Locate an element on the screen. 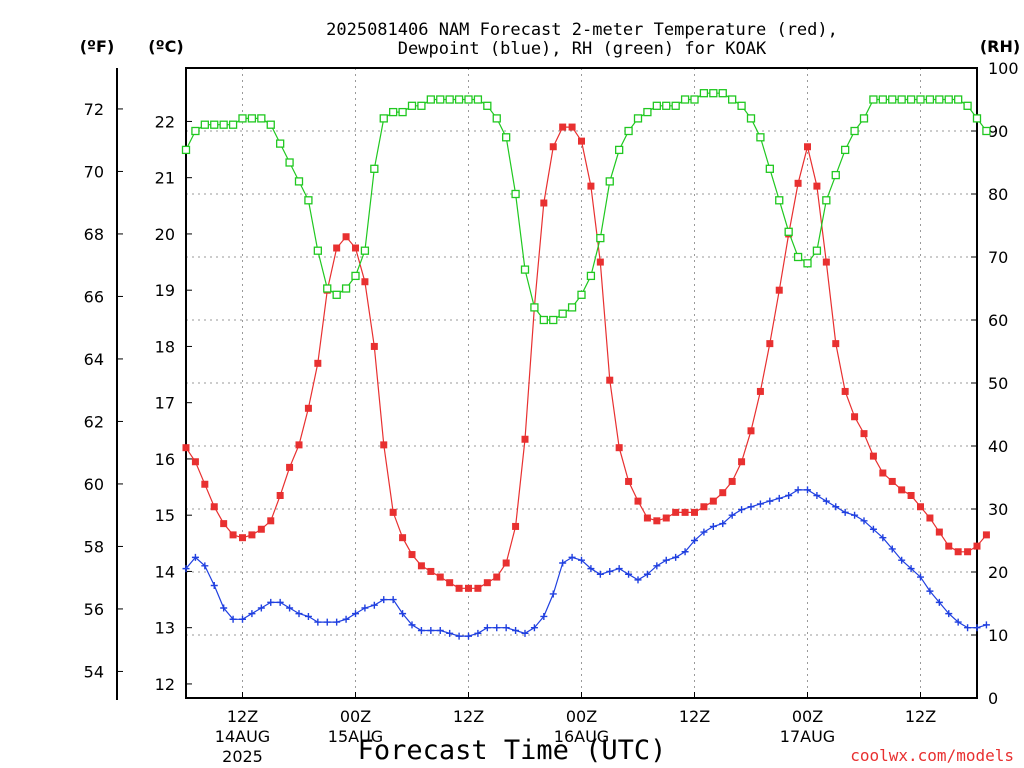  celsius-unit-label: (ºC) is located at coordinates (165, 46).